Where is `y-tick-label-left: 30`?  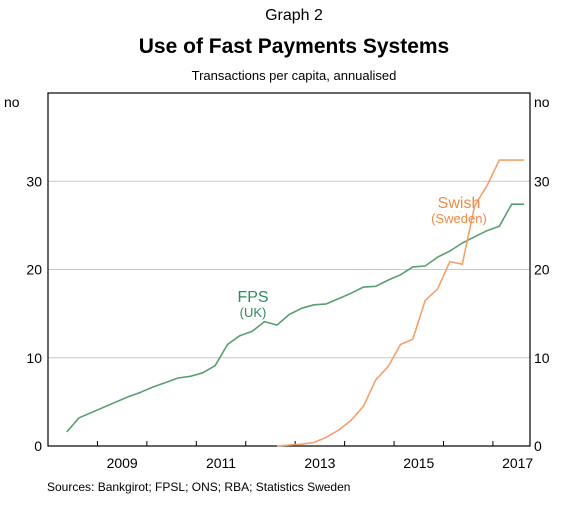 y-tick-label-left: 30 is located at coordinates (34, 181).